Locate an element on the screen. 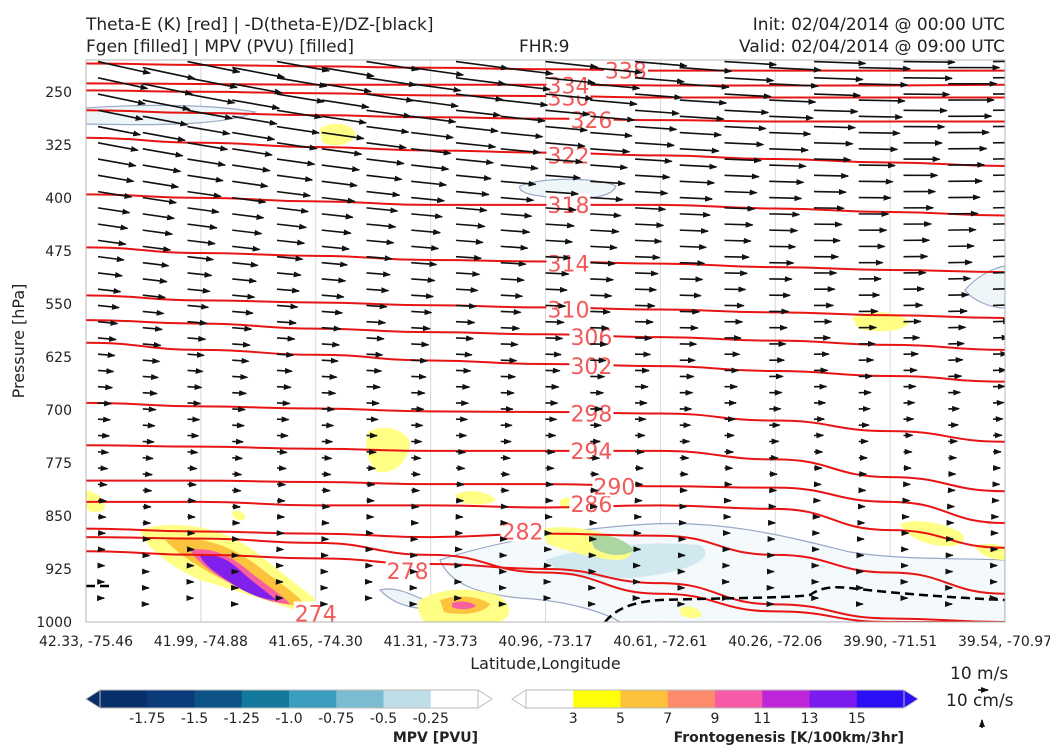 This screenshot has width=1050, height=750. mpv-colorbar-label: MPV [PVU] is located at coordinates (435, 738).